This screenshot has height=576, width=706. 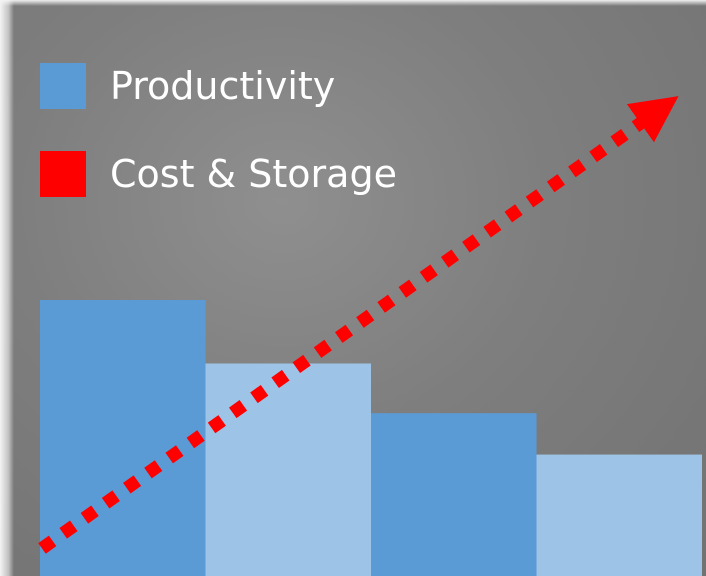 I want to click on legend-item-cost-storage: Cost & Storage, so click(x=218, y=174).